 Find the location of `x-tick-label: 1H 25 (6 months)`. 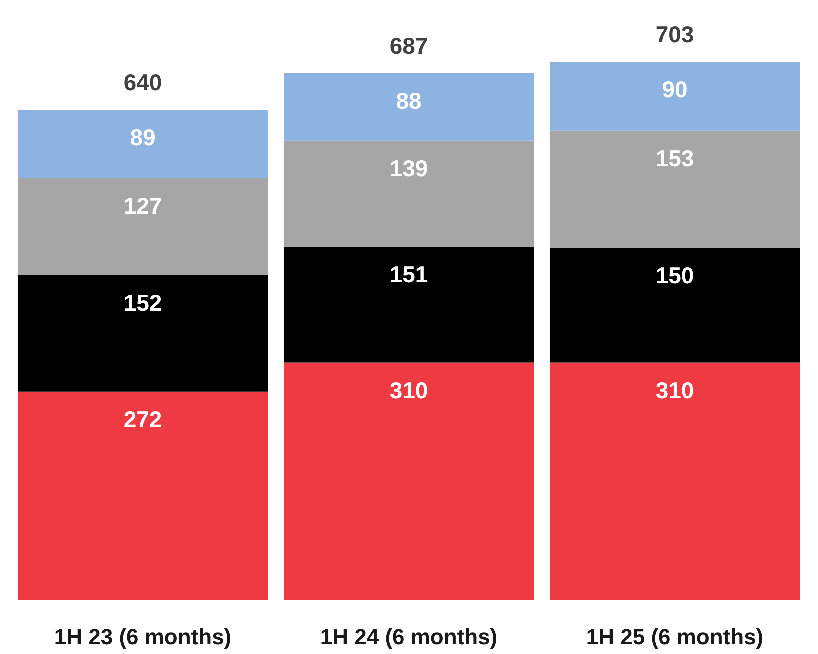

x-tick-label: 1H 25 (6 months) is located at coordinates (675, 637).